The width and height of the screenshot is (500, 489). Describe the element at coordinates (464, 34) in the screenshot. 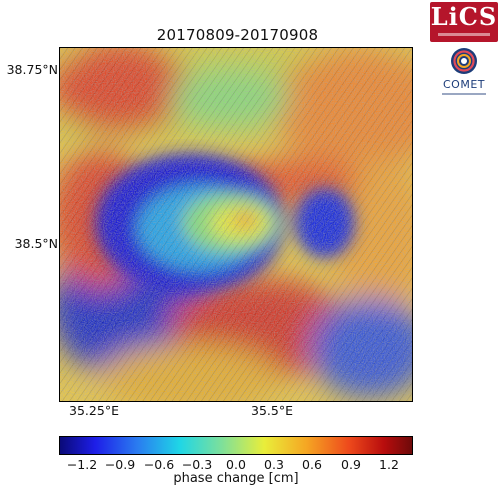

I see `lics-logo-fineprint` at that location.